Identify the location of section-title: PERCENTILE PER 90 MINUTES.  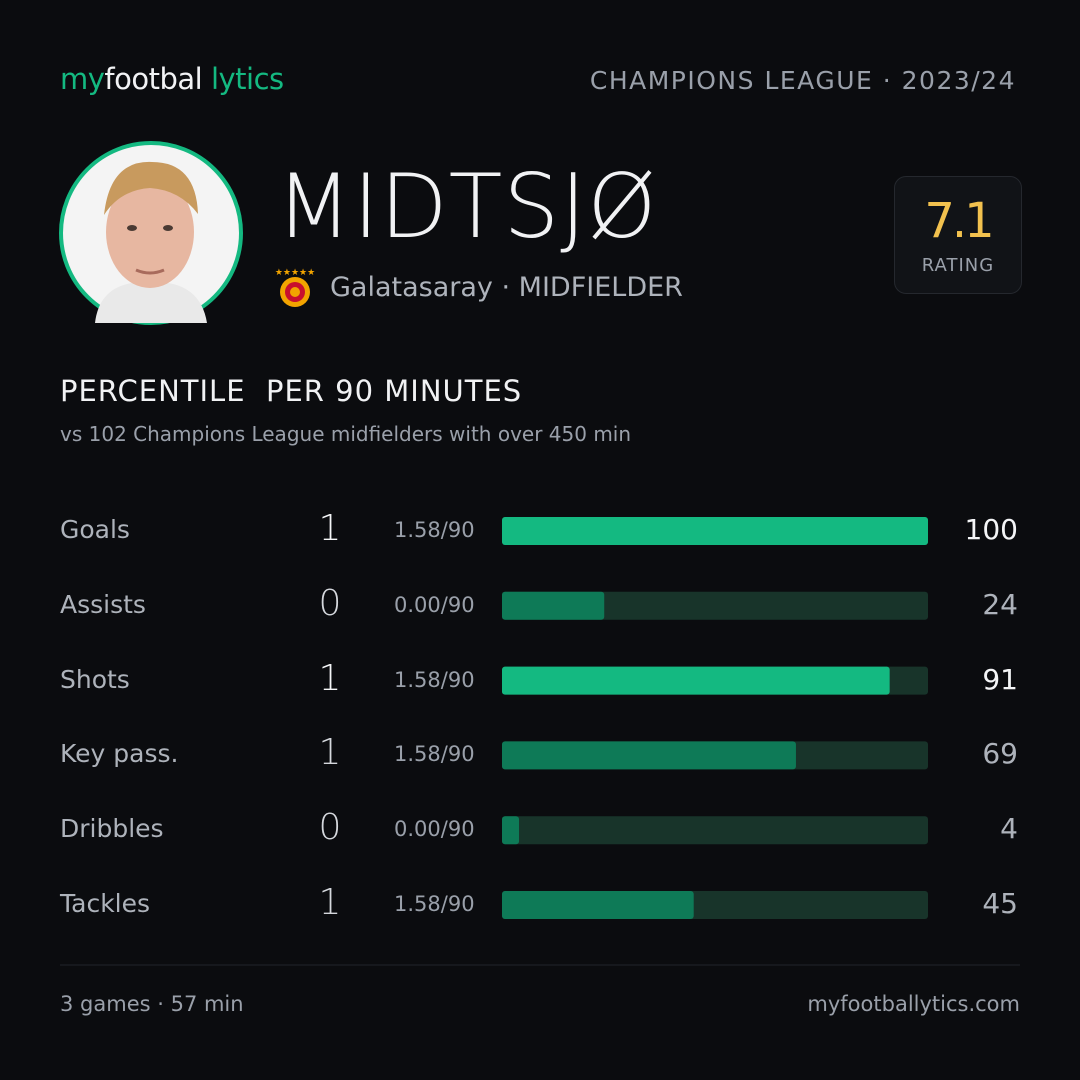
(291, 391).